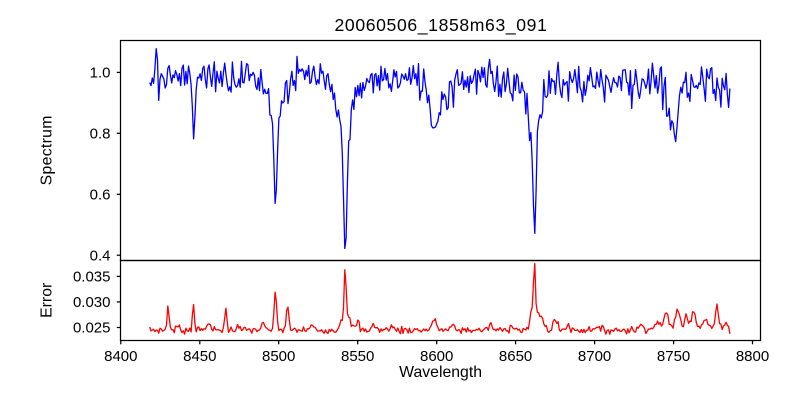 The image size is (800, 405). What do you see at coordinates (441, 25) in the screenshot?
I see `svg-text: 20060506_1858m63_091` at bounding box center [441, 25].